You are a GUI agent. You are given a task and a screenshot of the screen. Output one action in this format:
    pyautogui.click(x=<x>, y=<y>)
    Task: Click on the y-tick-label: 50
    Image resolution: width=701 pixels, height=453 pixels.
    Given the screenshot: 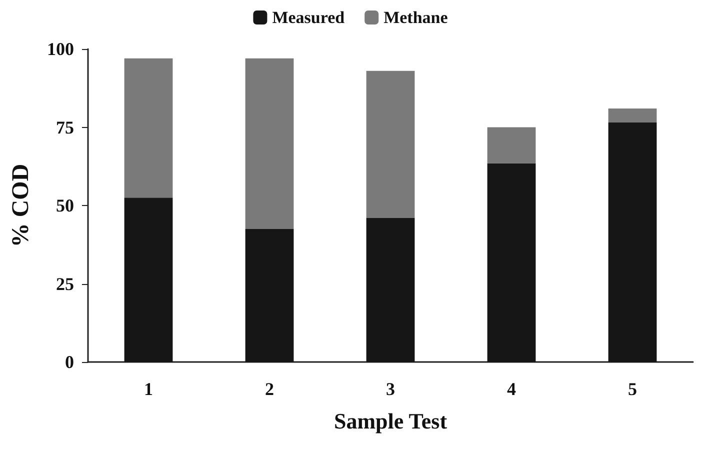 What is the action you would take?
    pyautogui.click(x=65, y=206)
    